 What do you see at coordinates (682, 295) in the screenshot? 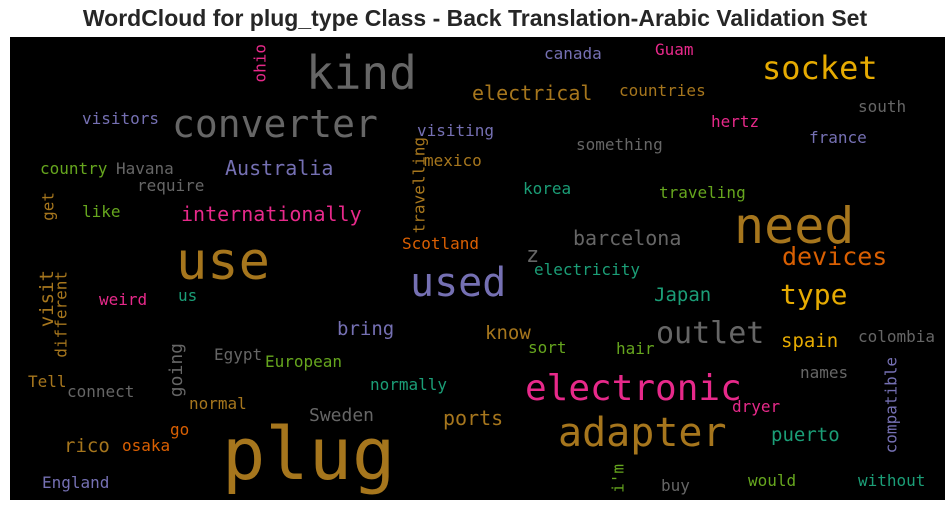
I see `word-japan: Japan` at bounding box center [682, 295].